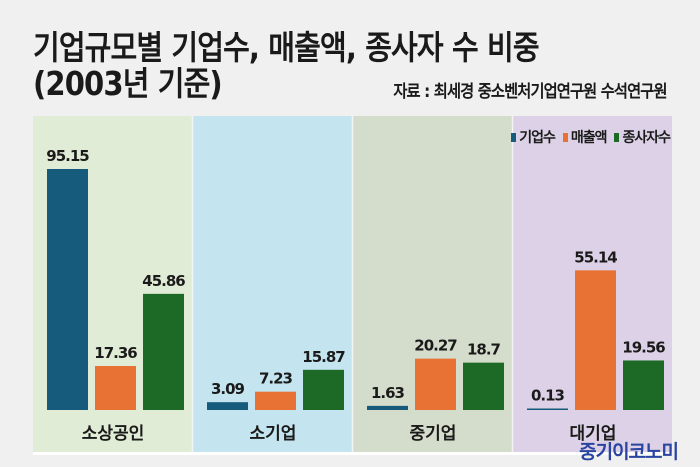  I want to click on title-line-2: (2003년 기준), so click(128, 83).